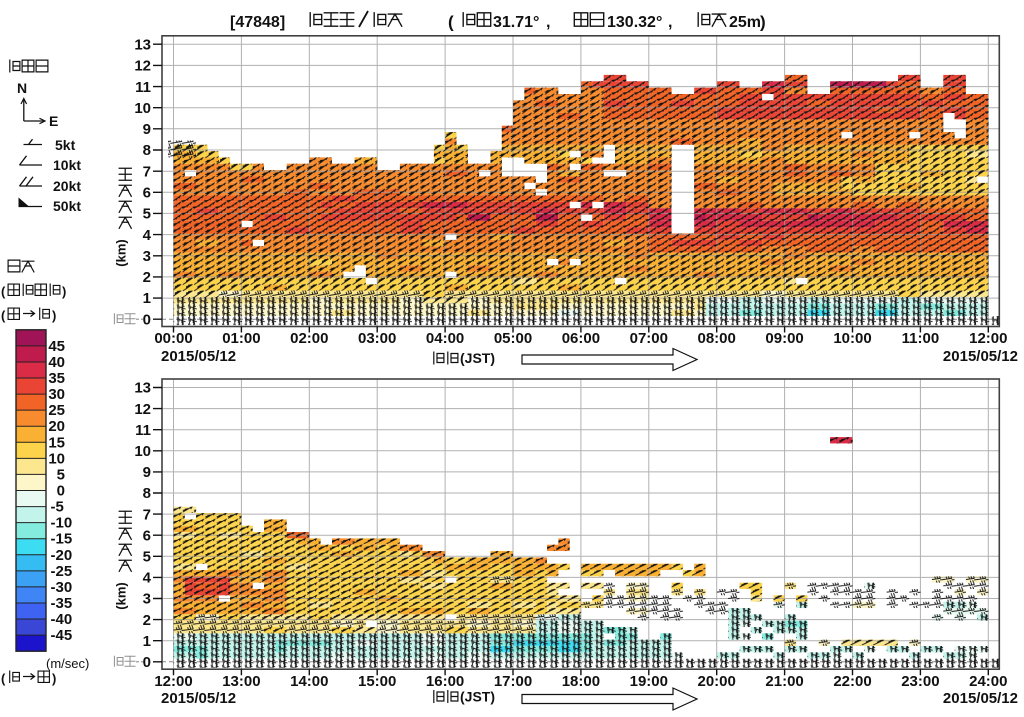 The height and width of the screenshot is (717, 1024). What do you see at coordinates (717, 681) in the screenshot?
I see `svg-text: 20:00` at bounding box center [717, 681].